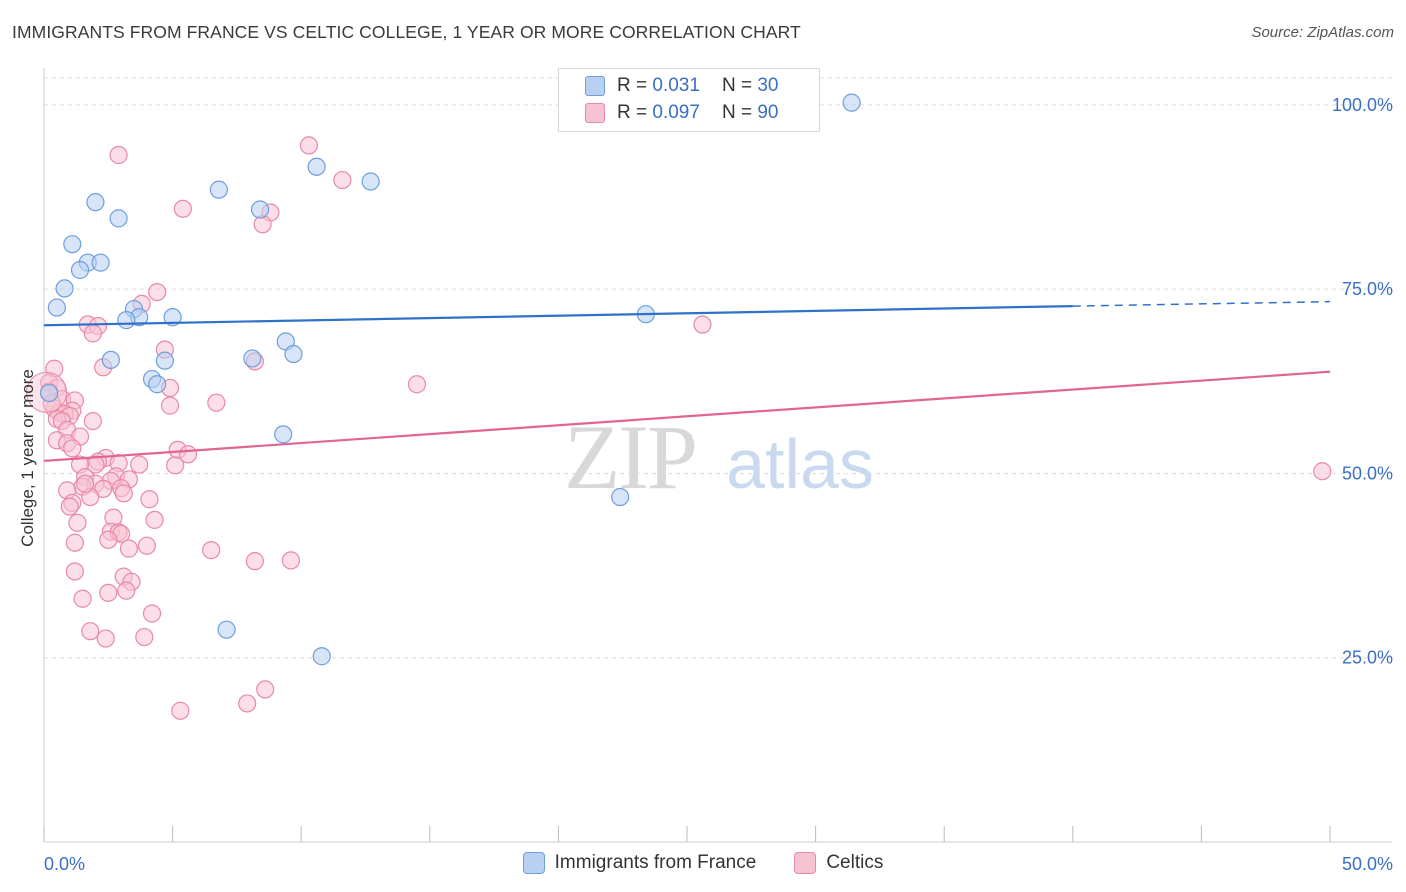 This screenshot has height=892, width=1406. Describe the element at coordinates (855, 862) in the screenshot. I see `series-label-celtics: Celtics` at that location.